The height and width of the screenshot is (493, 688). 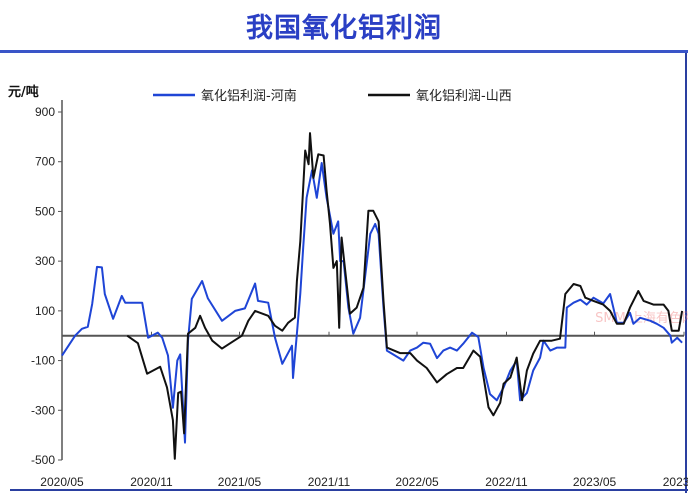 I want to click on y-tick-label: -100, so click(x=43, y=361).